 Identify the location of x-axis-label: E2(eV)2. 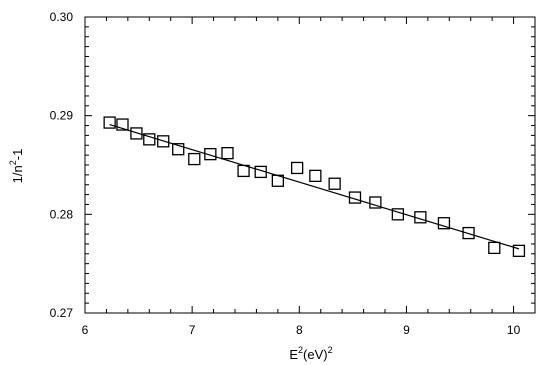
(310, 353).